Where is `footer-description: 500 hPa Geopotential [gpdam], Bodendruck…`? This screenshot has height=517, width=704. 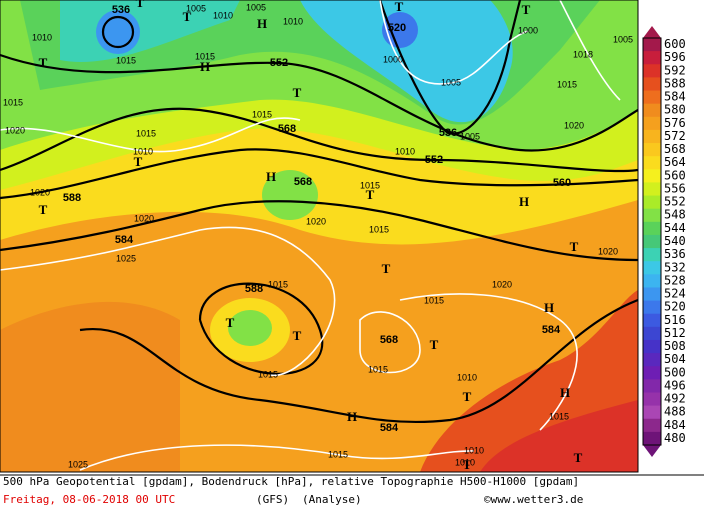 footer-description: 500 hPa Geopotential [gpdam], Bodendruck… is located at coordinates (291, 481).